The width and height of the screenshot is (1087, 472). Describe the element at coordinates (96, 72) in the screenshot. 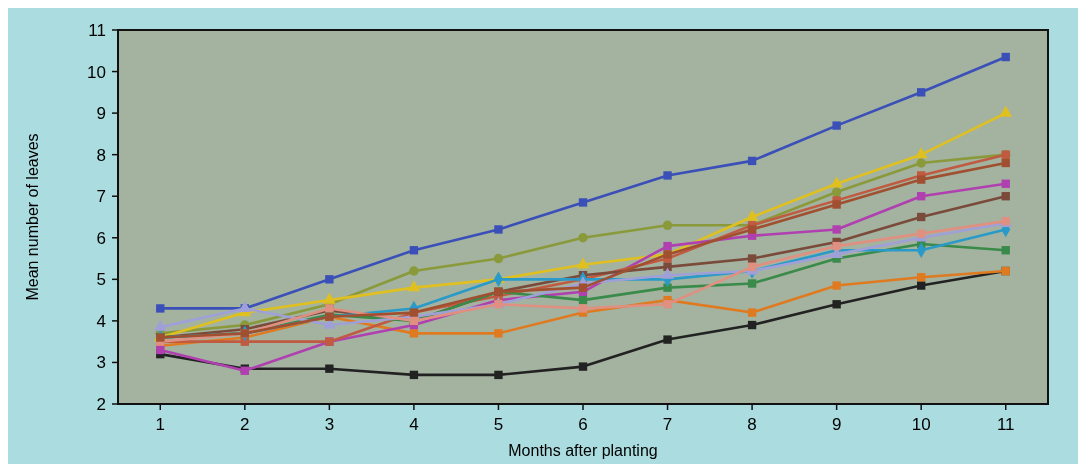

I see `y-tick-label: 10` at that location.